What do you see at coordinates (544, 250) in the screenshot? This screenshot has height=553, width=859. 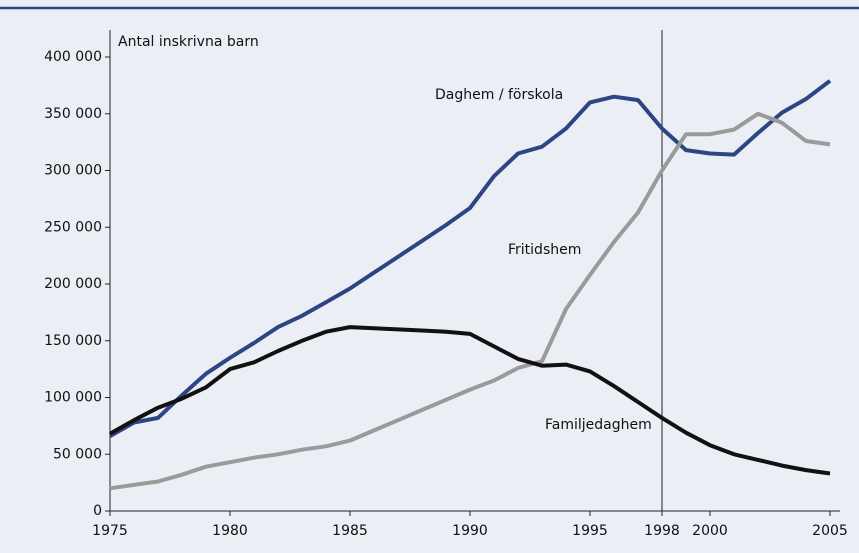 I see `series-label: Fritidshem` at bounding box center [544, 250].